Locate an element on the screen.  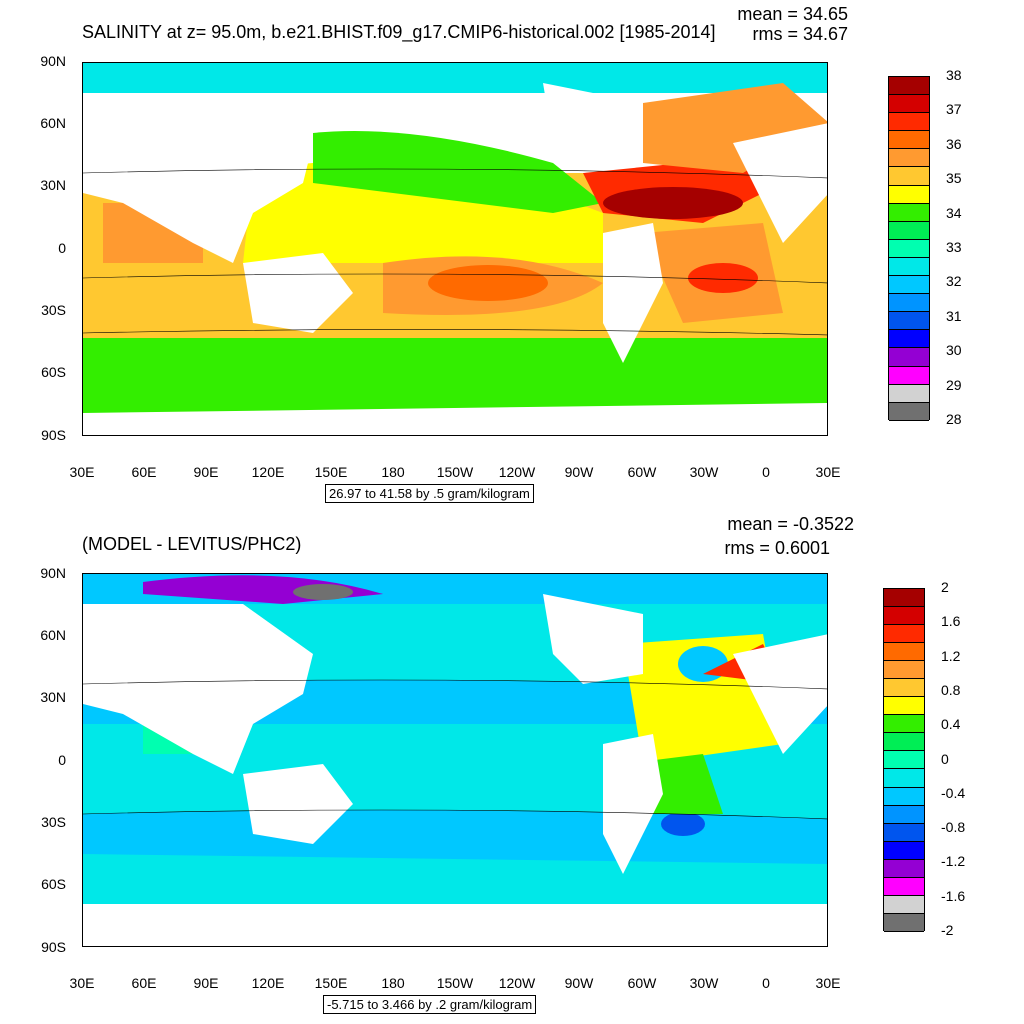
colorbar-label: -1.2 is located at coordinates (953, 861).